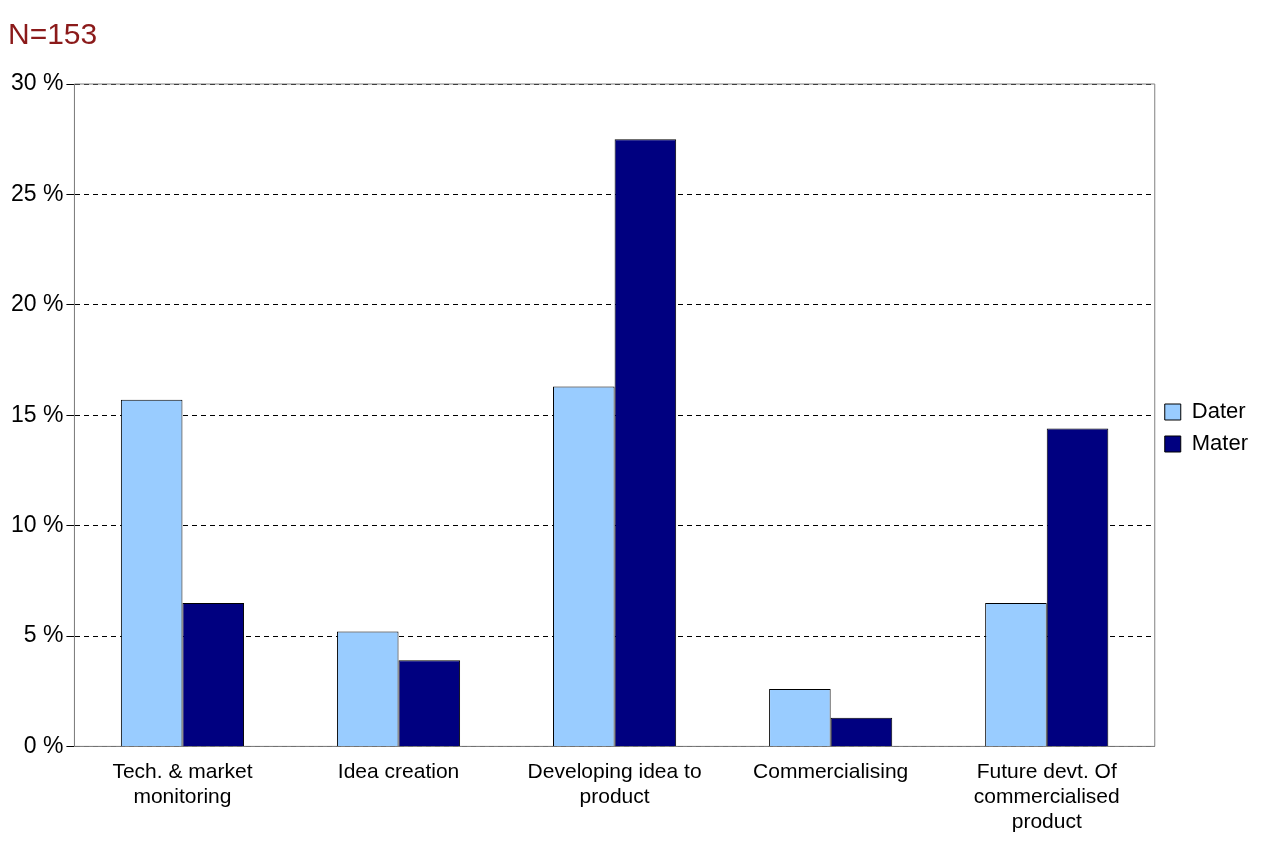 The width and height of the screenshot is (1283, 852). I want to click on y-tick-label: 0 %, so click(43, 744).